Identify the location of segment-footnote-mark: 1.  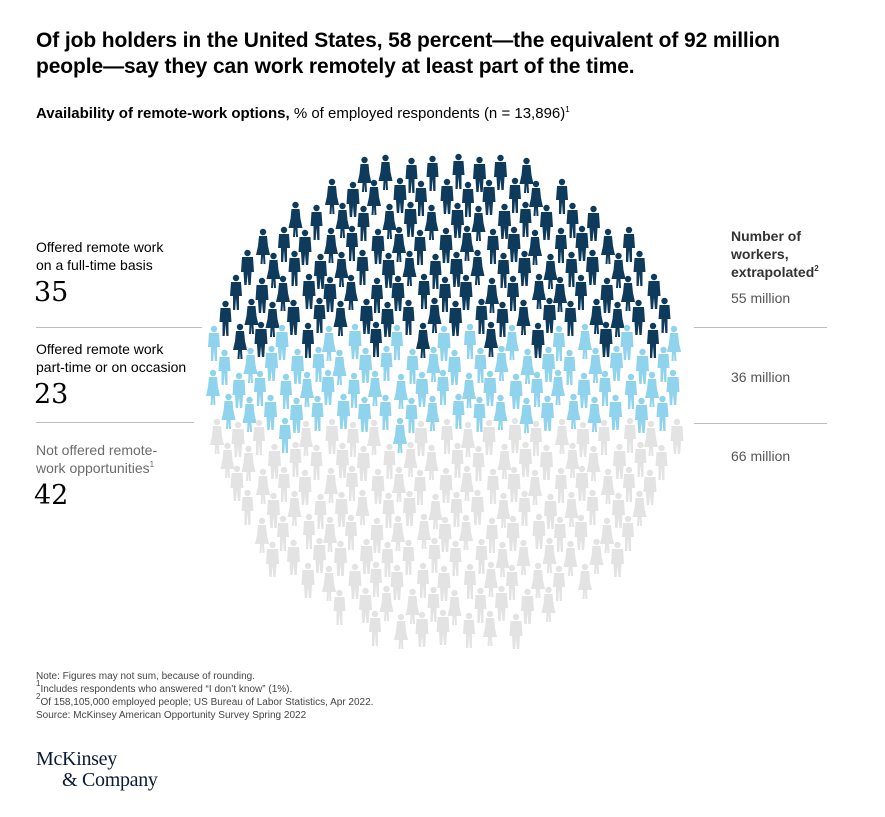
(152, 464).